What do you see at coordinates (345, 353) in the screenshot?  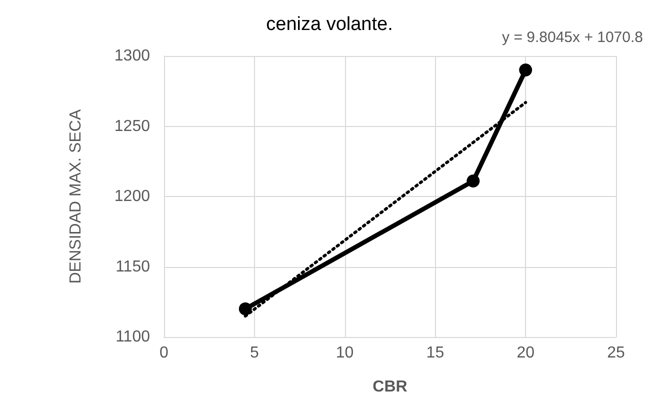 I see `x-tick-label: 10` at bounding box center [345, 353].